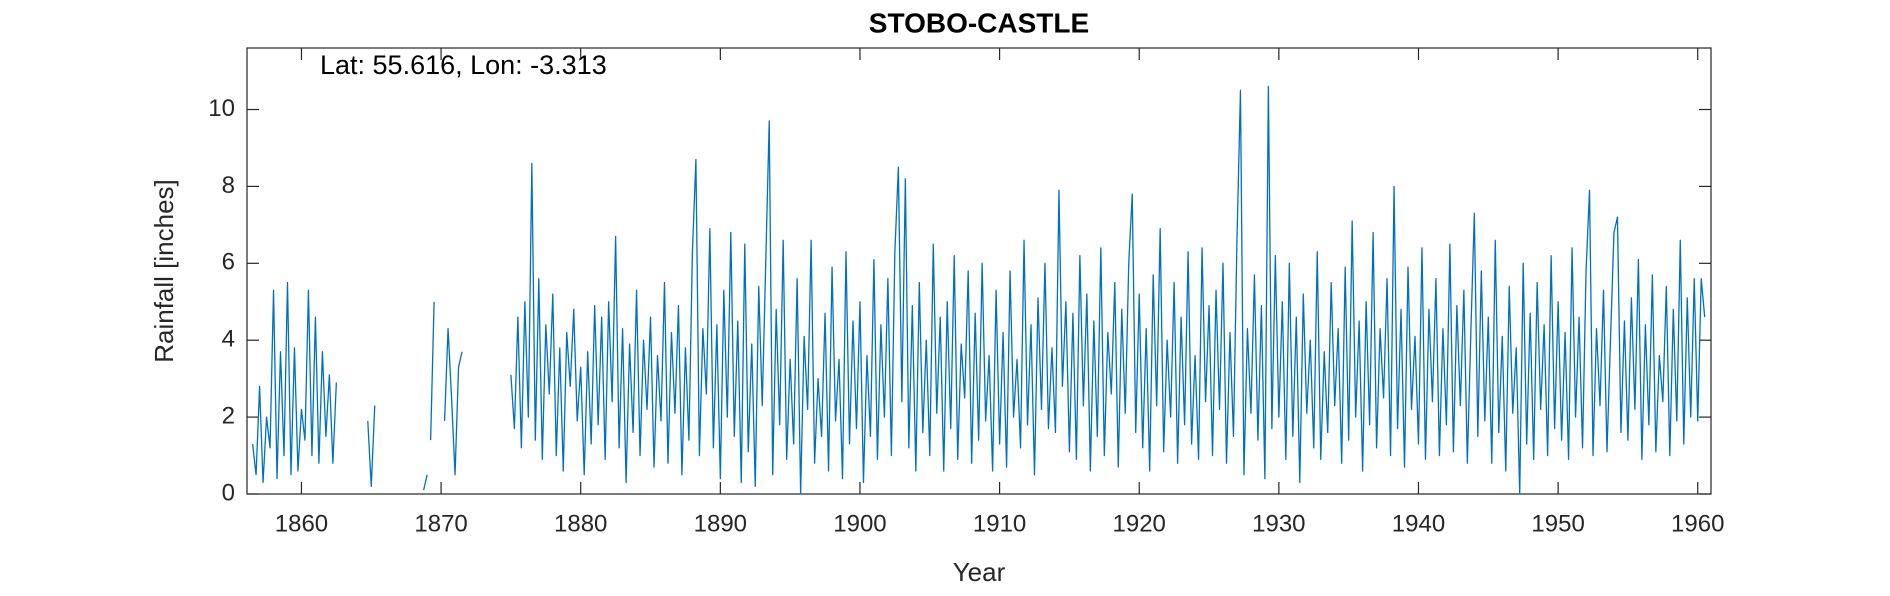 The width and height of the screenshot is (1890, 596). Describe the element at coordinates (999, 523) in the screenshot. I see `x-tick-label: 1910` at that location.